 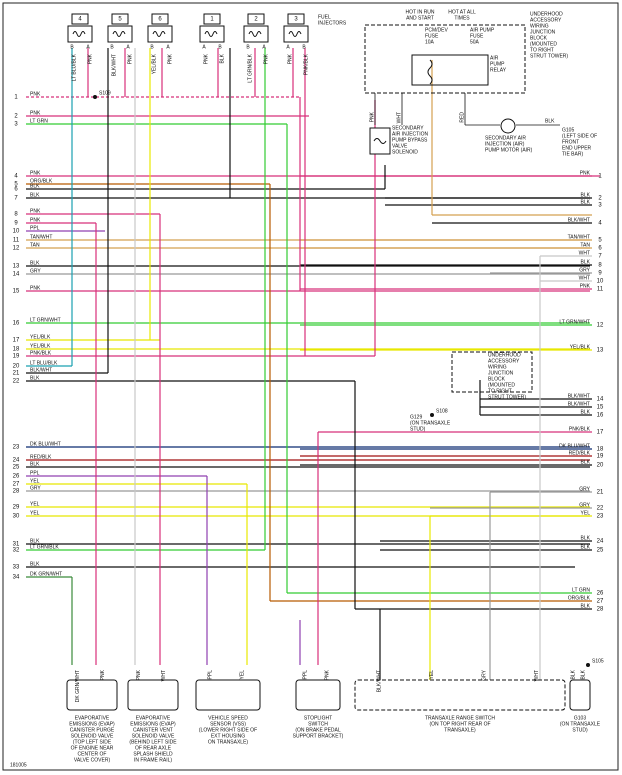 I want to click on splice-label: S109, so click(x=105, y=93).